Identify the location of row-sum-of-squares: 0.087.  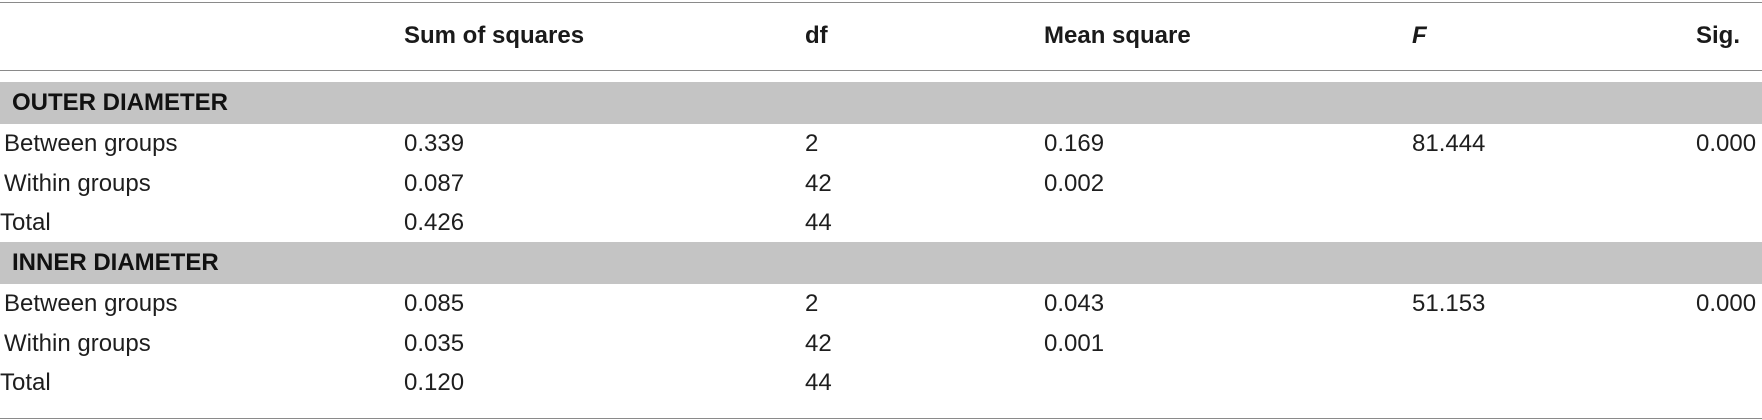
(434, 183).